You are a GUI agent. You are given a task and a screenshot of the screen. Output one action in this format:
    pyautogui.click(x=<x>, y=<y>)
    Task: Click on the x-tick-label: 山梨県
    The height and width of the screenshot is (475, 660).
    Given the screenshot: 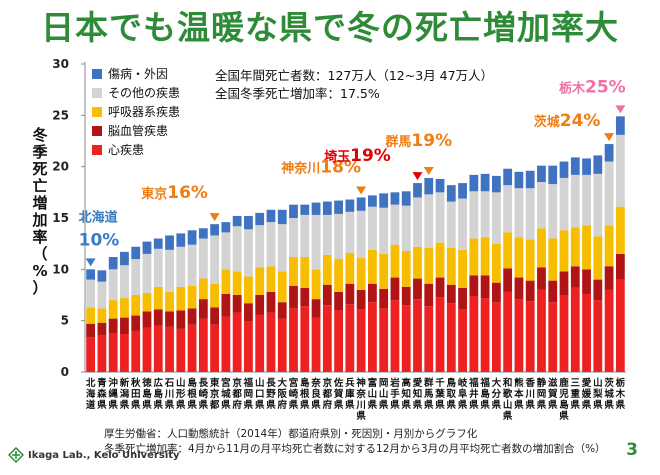 What is the action you would take?
    pyautogui.click(x=597, y=394)
    